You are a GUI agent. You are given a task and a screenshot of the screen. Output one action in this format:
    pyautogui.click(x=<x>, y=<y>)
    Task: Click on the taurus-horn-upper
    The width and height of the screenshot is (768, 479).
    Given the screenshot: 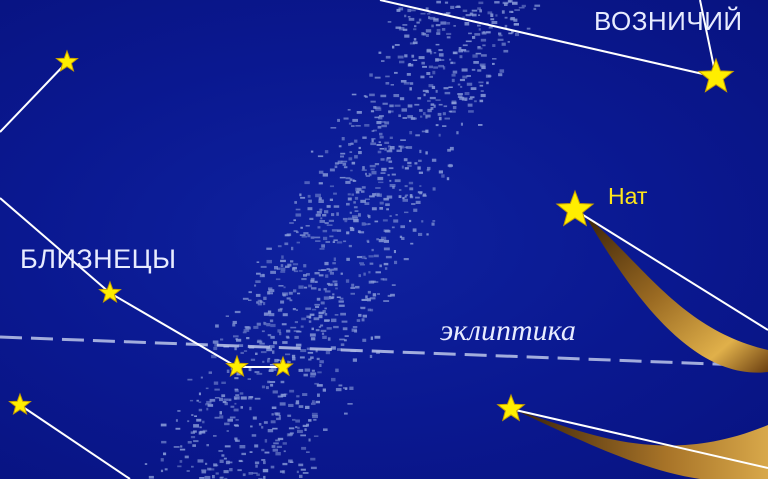 What is the action you would take?
    pyautogui.click(x=676, y=294)
    